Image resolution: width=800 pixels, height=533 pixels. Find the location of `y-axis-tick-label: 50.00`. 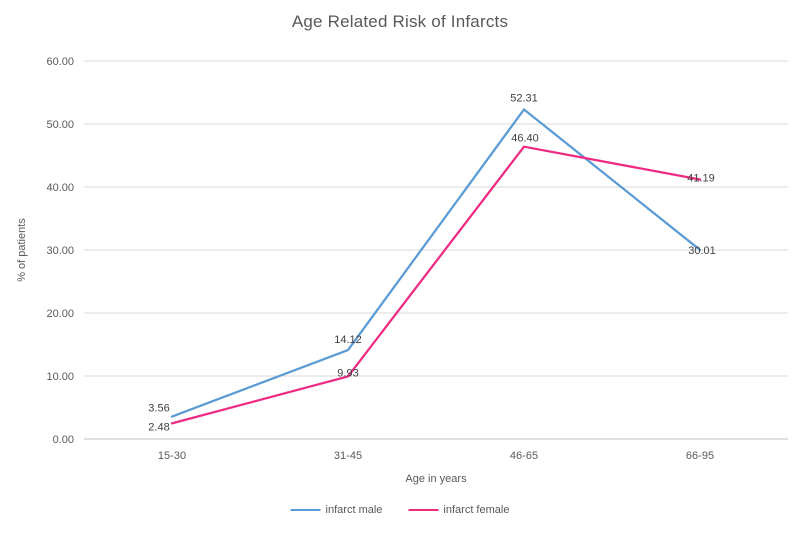

y-axis-tick-label: 50.00 is located at coordinates (60, 125).